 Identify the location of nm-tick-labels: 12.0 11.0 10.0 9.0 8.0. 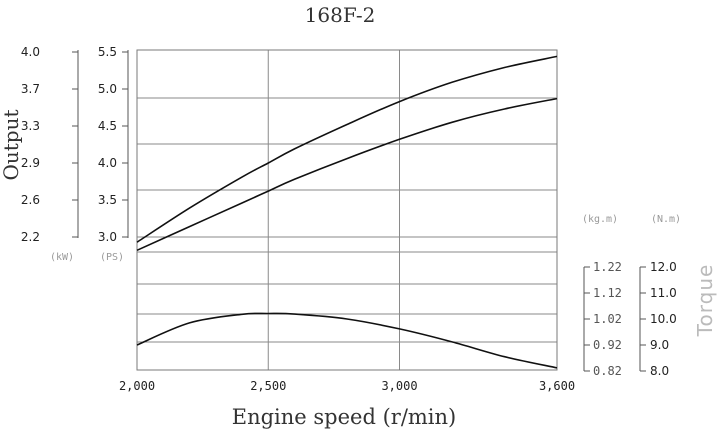
(658, 319).